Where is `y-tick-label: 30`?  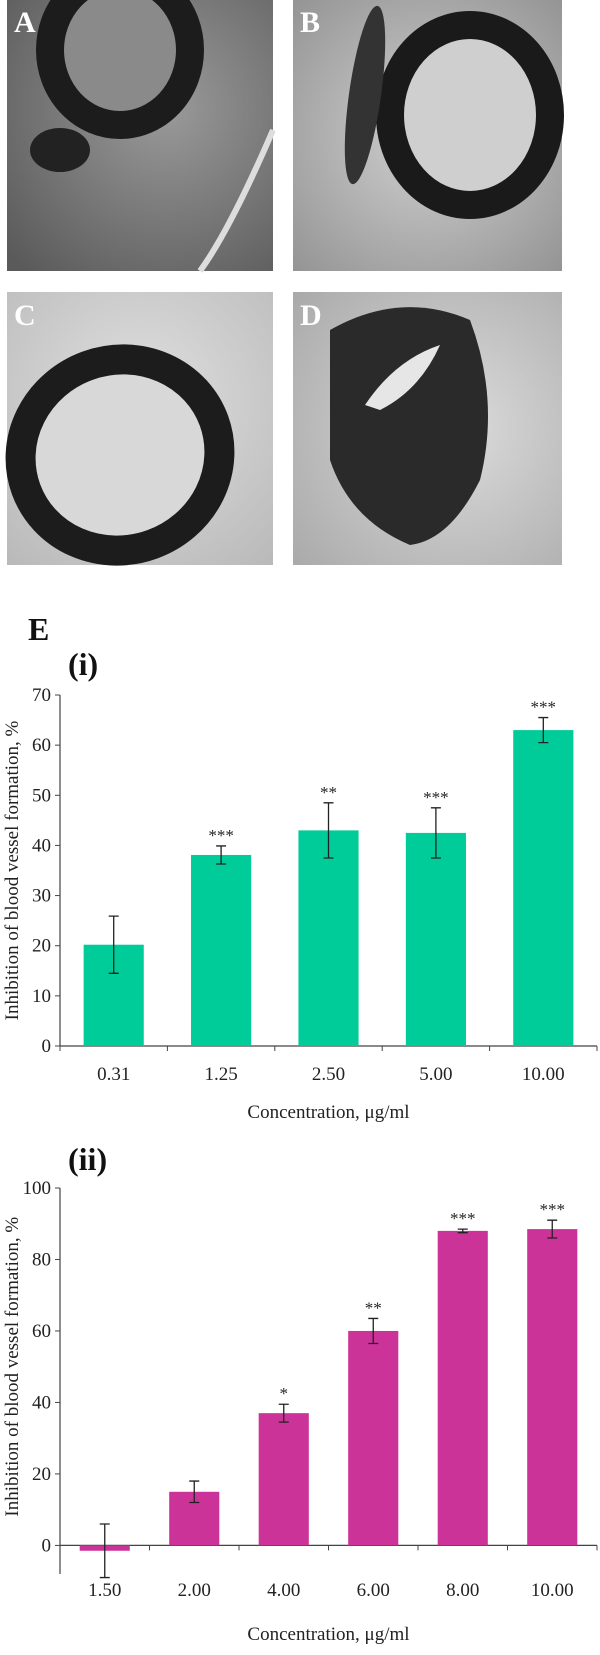
y-tick-label: 30 is located at coordinates (41, 896).